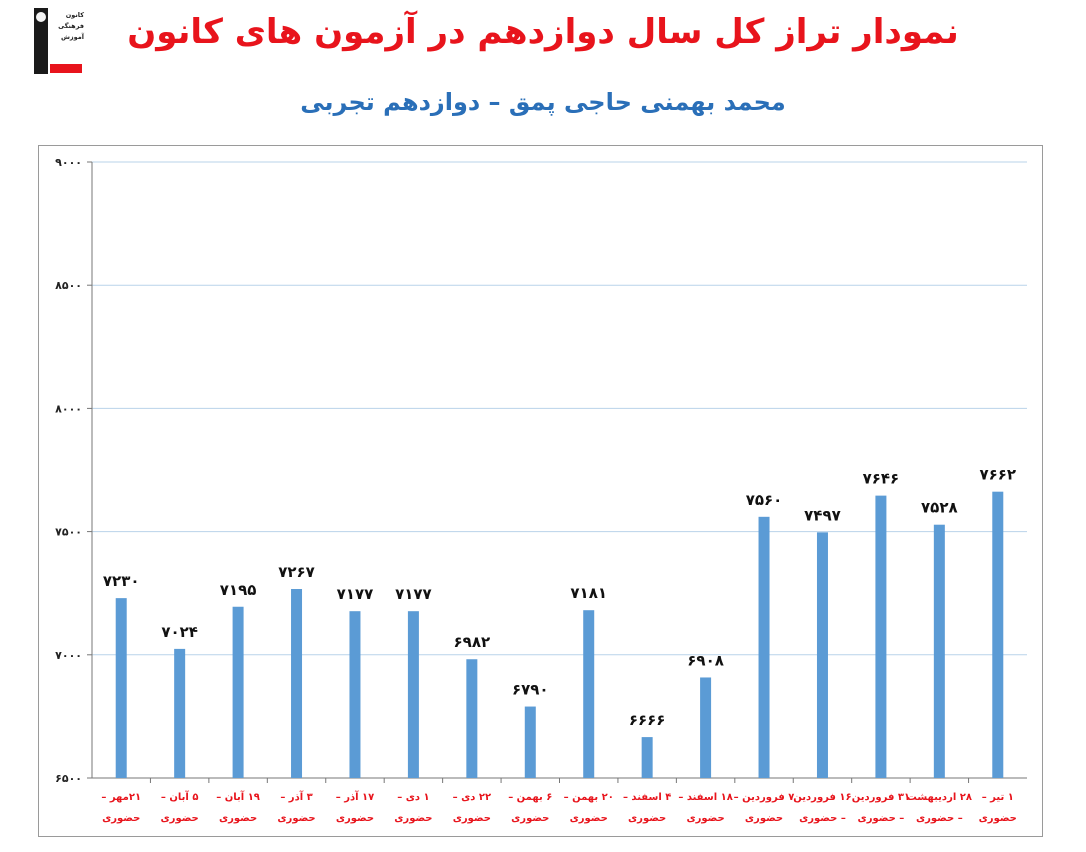  Describe the element at coordinates (72, 37) in the screenshot. I see `logo-line-3: آموزش` at that location.